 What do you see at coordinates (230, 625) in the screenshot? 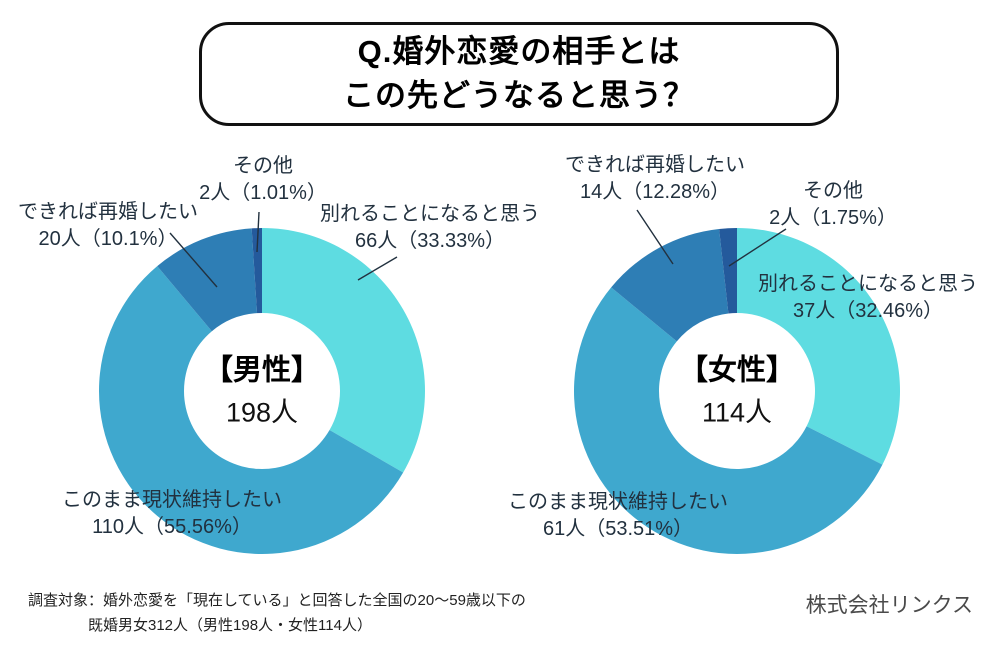
I see `survey-note-line2: 既婚男女312人（男性198人・女性114人）` at bounding box center [230, 625].